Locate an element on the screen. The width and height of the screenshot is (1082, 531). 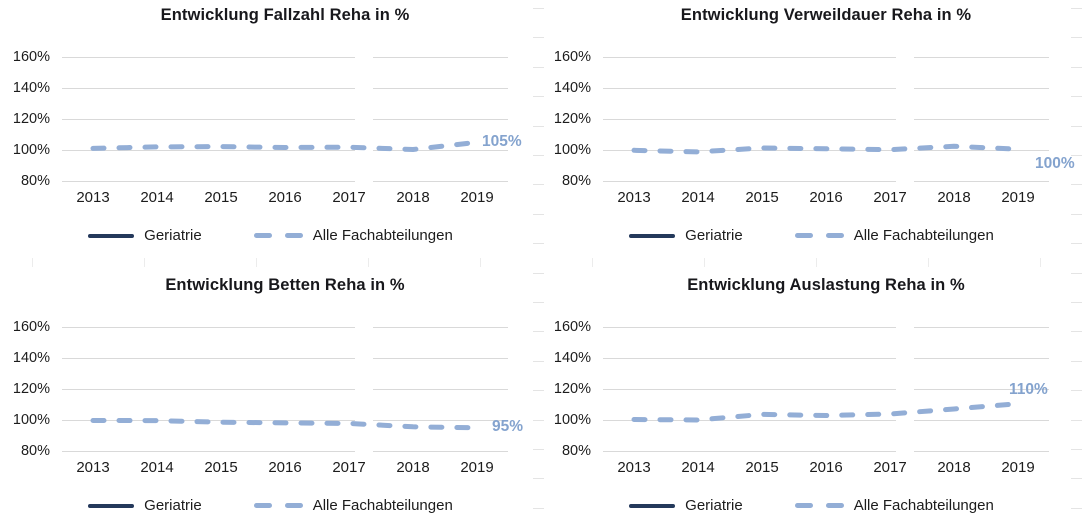
data-label-2019: 105% is located at coordinates (502, 141).